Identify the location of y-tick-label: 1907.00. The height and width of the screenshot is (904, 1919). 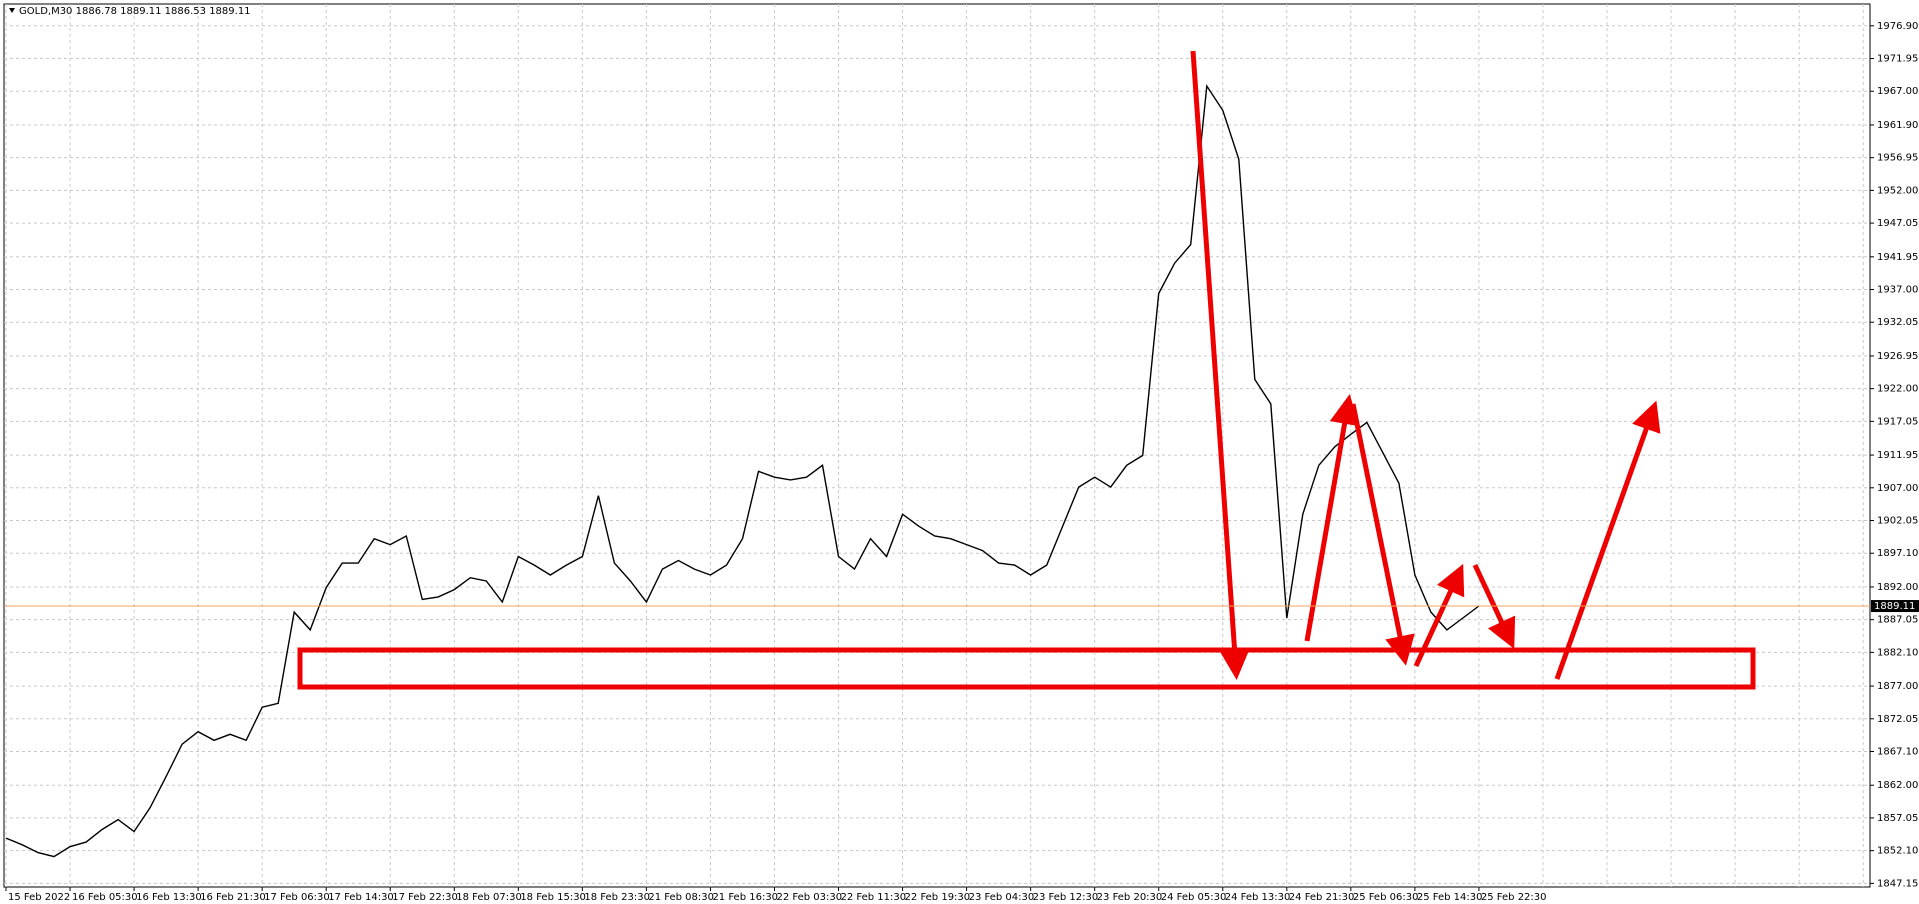
(1897, 488).